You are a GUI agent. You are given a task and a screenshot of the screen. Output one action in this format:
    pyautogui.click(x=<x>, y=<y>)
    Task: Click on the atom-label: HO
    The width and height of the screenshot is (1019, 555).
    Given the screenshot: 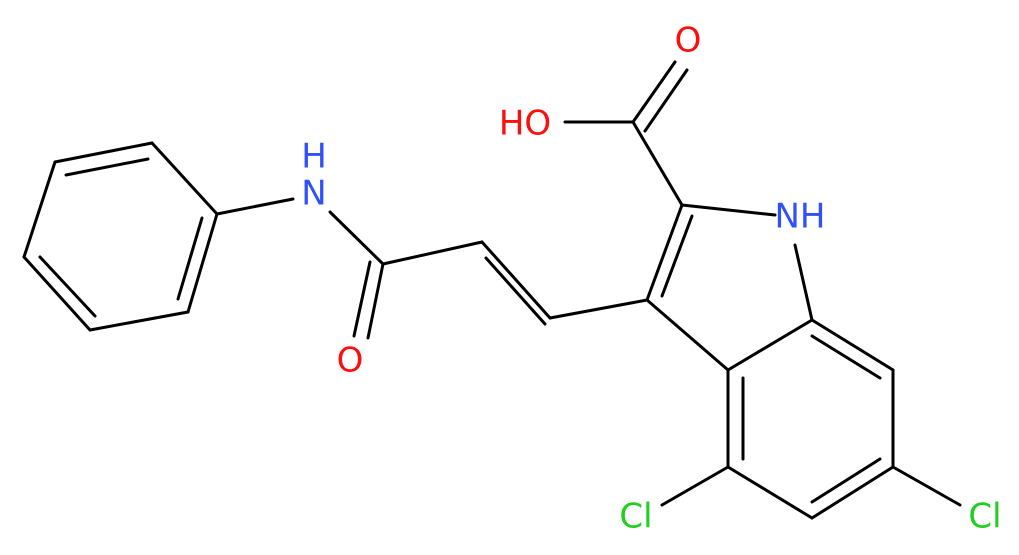 What is the action you would take?
    pyautogui.click(x=525, y=124)
    